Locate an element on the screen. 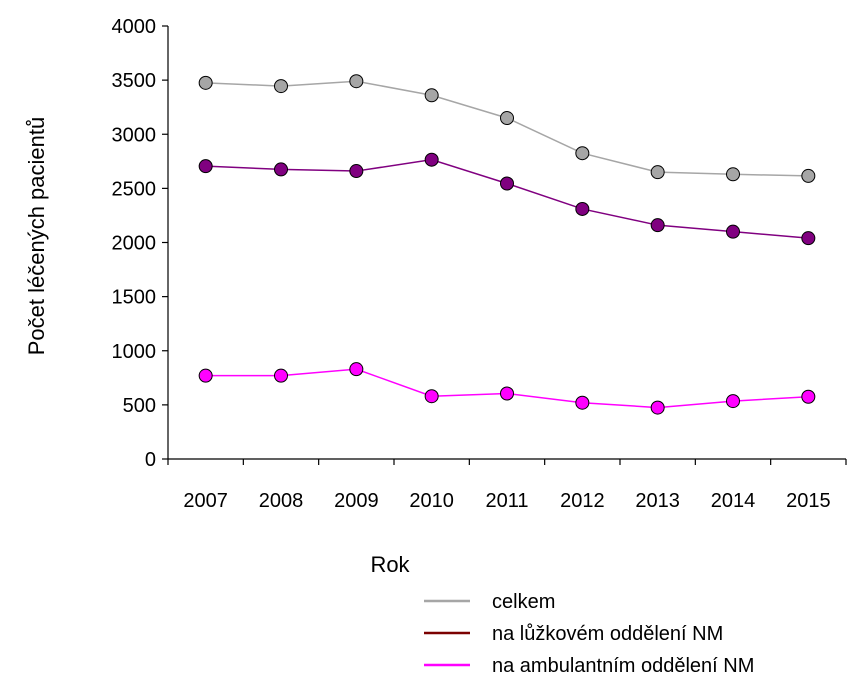 The image size is (848, 677). y-tick-label: 1500 is located at coordinates (134, 298).